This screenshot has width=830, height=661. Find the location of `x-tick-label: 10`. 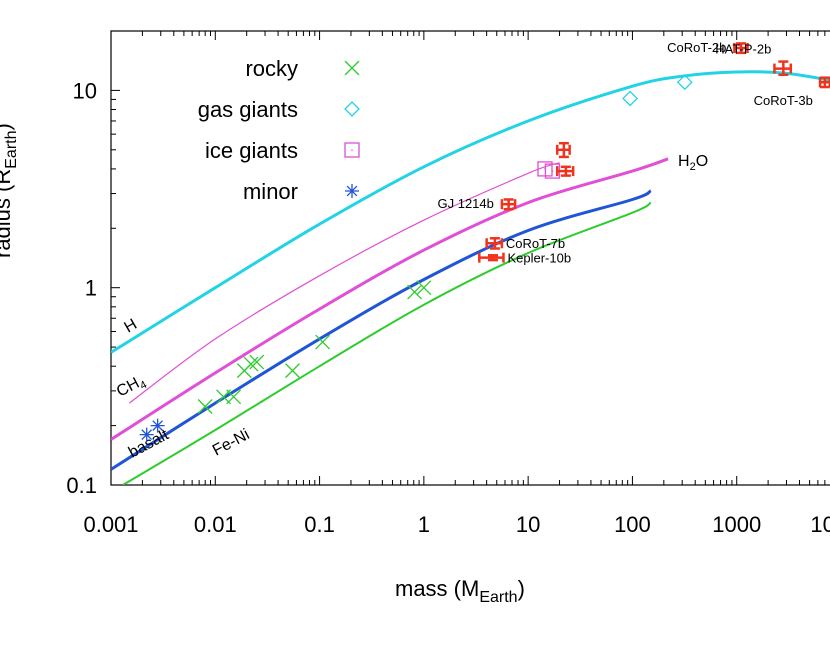

x-tick-label: 10 is located at coordinates (528, 524).